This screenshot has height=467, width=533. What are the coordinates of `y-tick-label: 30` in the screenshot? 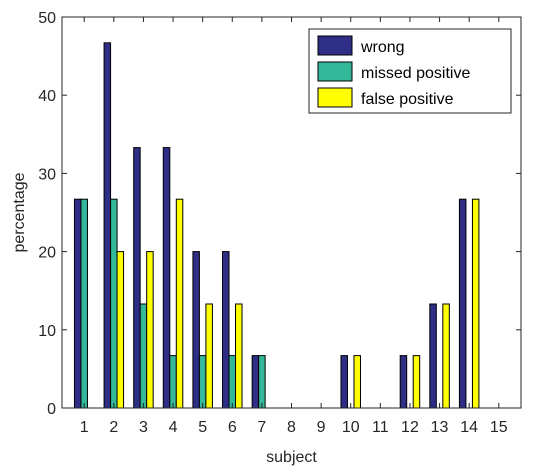 It's located at (47, 174).